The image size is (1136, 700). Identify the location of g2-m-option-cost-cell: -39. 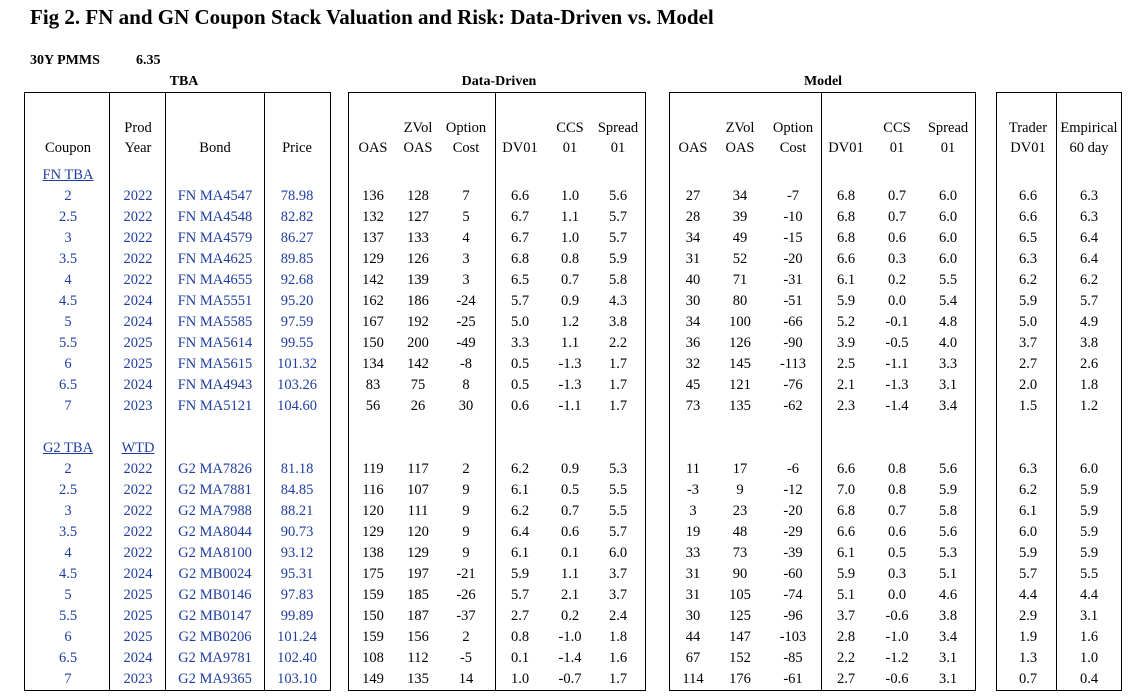
(793, 553).